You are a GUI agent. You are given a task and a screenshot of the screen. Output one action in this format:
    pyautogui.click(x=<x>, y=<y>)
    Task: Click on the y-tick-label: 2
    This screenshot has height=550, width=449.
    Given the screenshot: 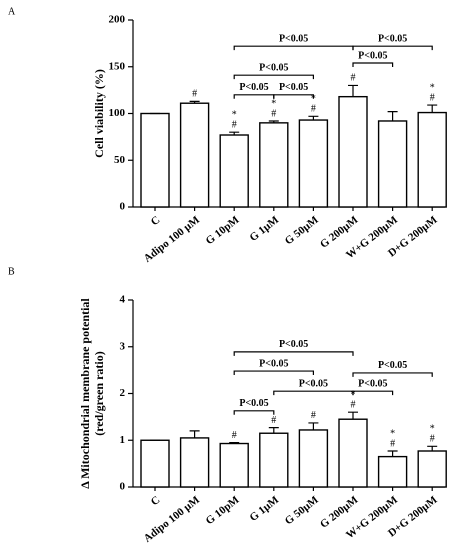 What is the action you would take?
    pyautogui.click(x=123, y=393)
    